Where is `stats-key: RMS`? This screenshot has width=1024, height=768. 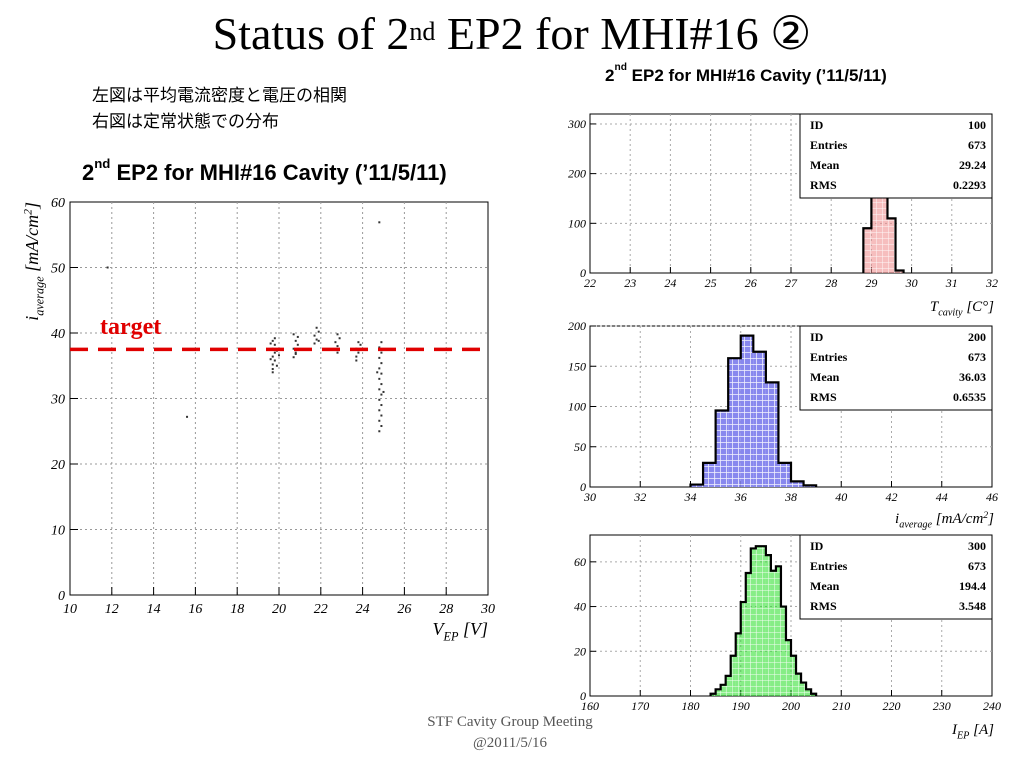
stats-key: RMS is located at coordinates (823, 397).